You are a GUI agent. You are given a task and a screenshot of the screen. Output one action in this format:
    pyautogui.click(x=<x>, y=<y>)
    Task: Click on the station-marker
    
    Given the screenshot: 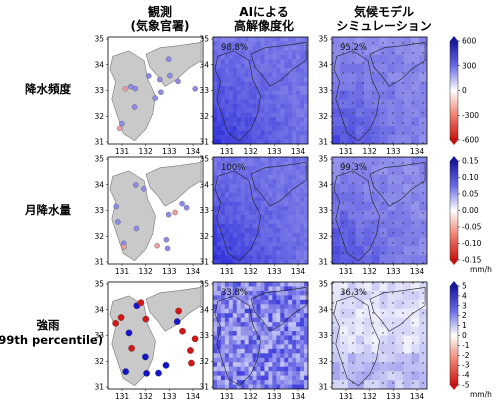 What is the action you would take?
    pyautogui.click(x=158, y=373)
    